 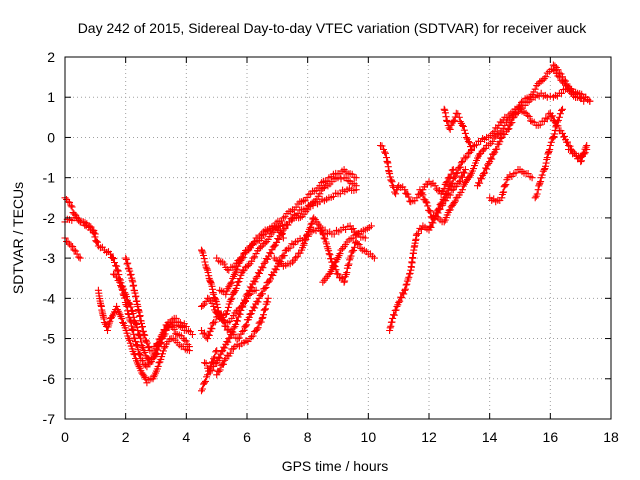 What do you see at coordinates (247, 437) in the screenshot?
I see `x-tick-label: 6` at bounding box center [247, 437].